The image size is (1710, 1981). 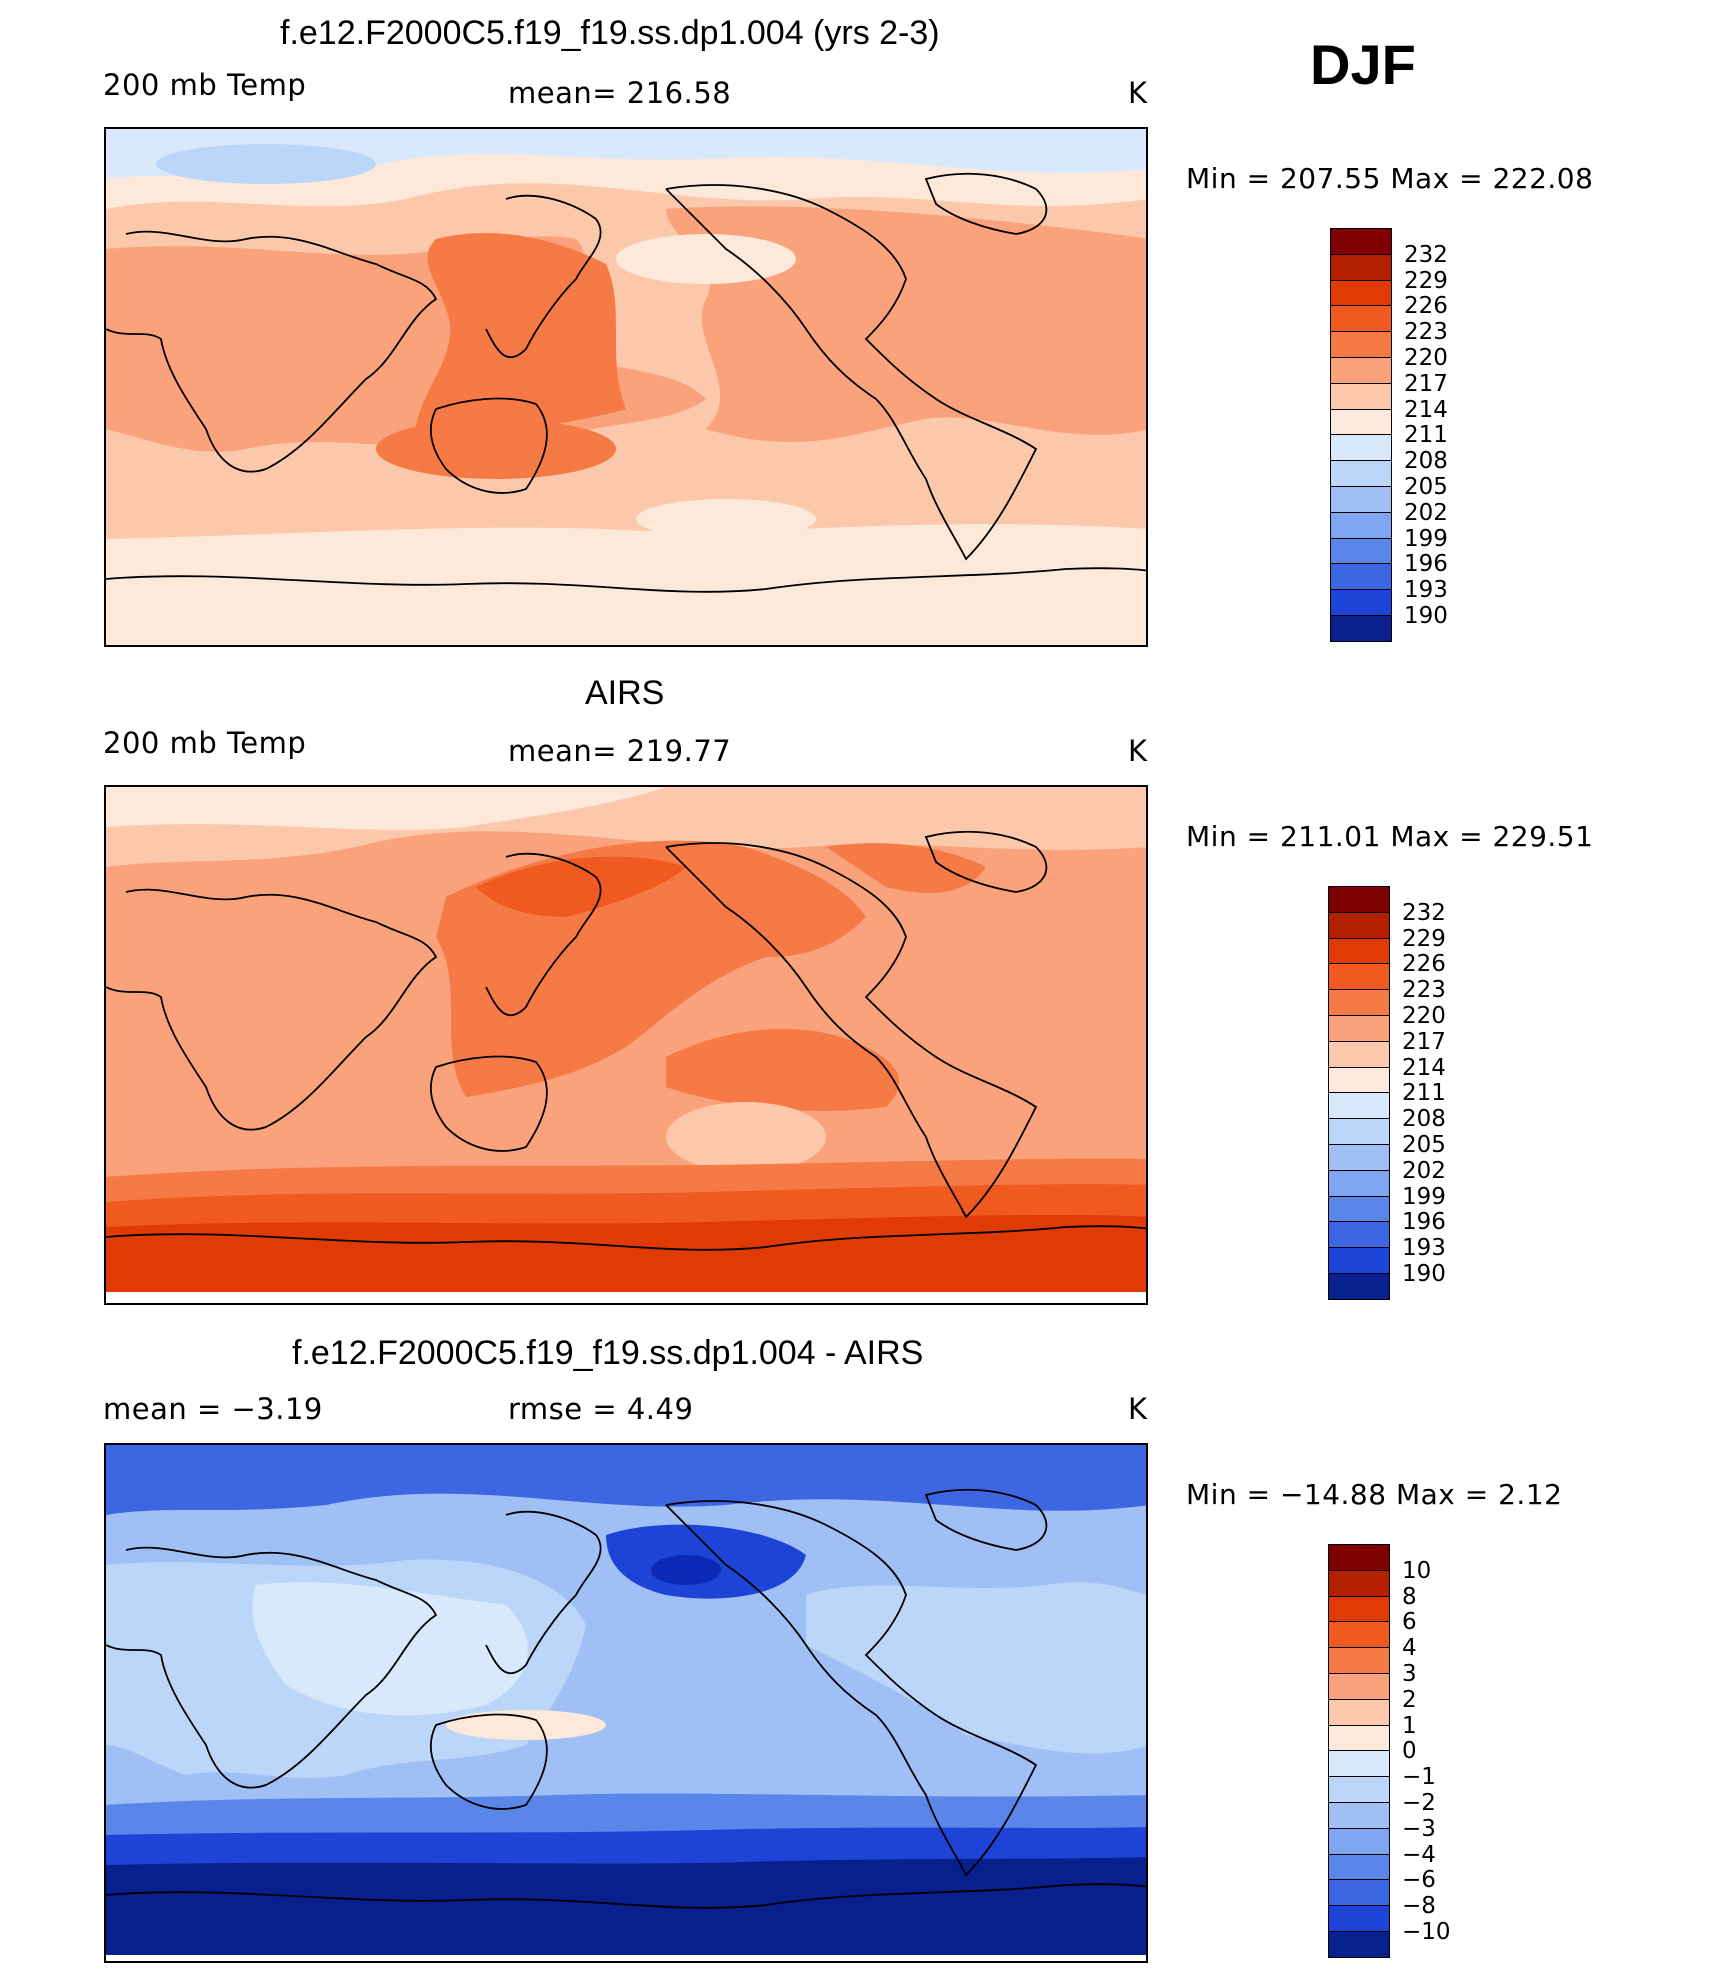 I want to click on panel1-warm-patch, so click(x=496, y=449).